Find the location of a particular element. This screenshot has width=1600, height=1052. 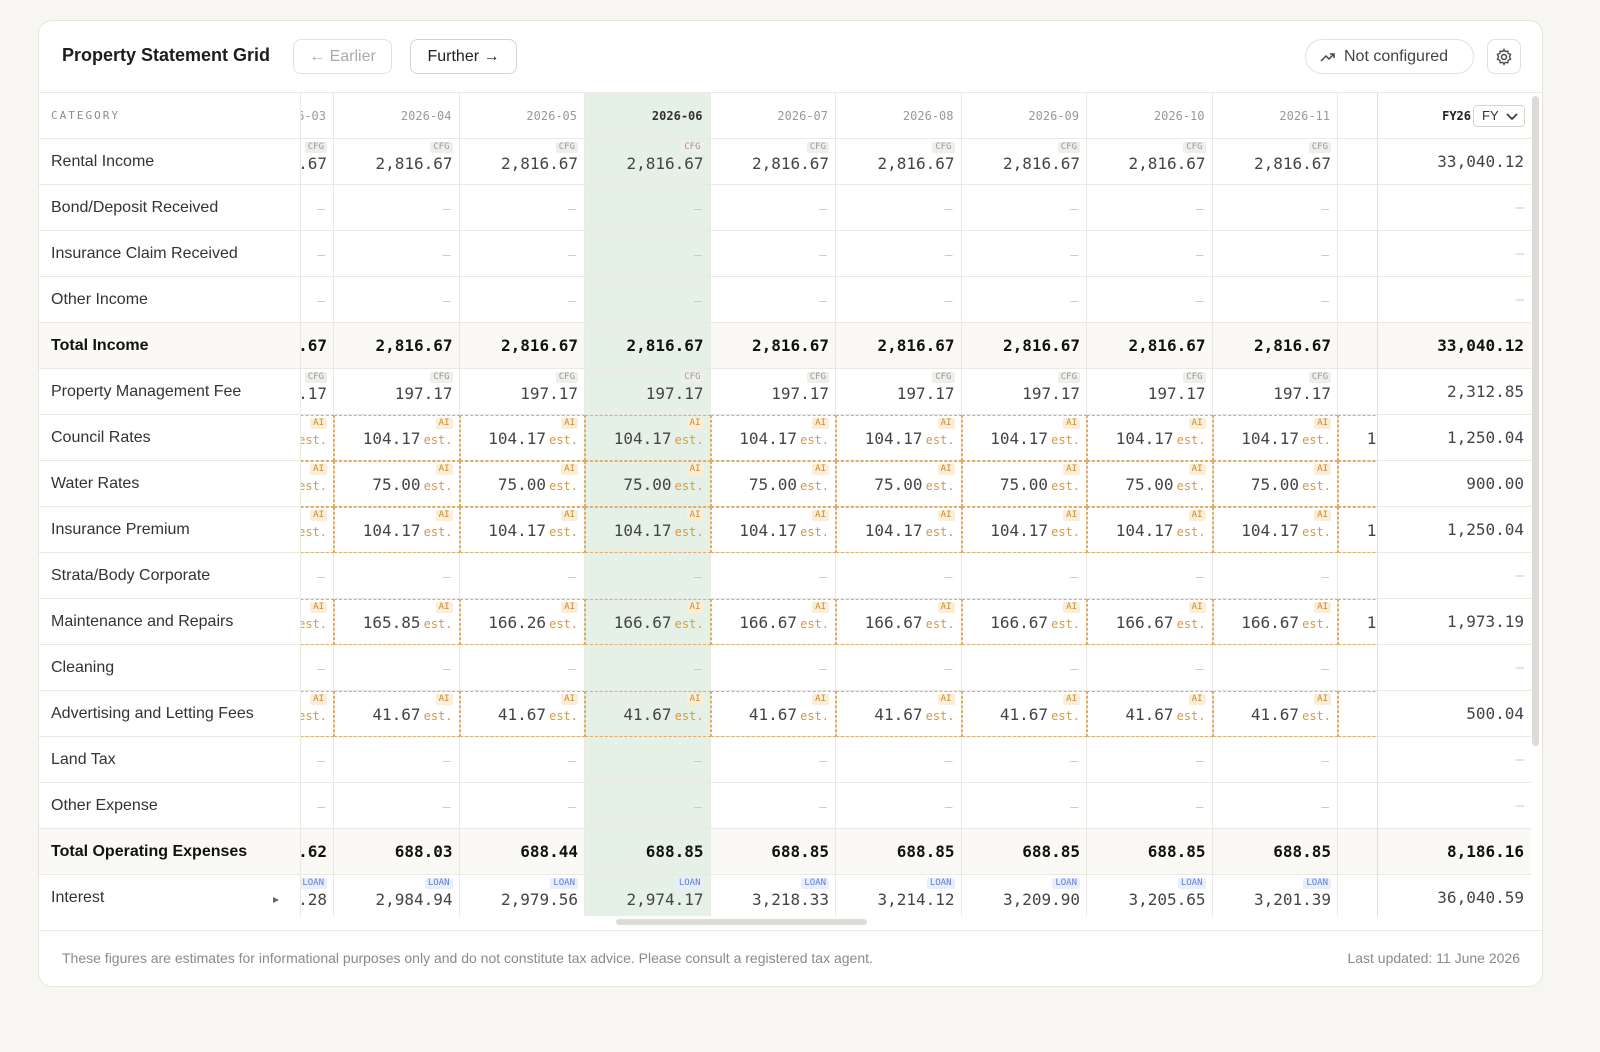

status-button: Not configured is located at coordinates (1389, 56).